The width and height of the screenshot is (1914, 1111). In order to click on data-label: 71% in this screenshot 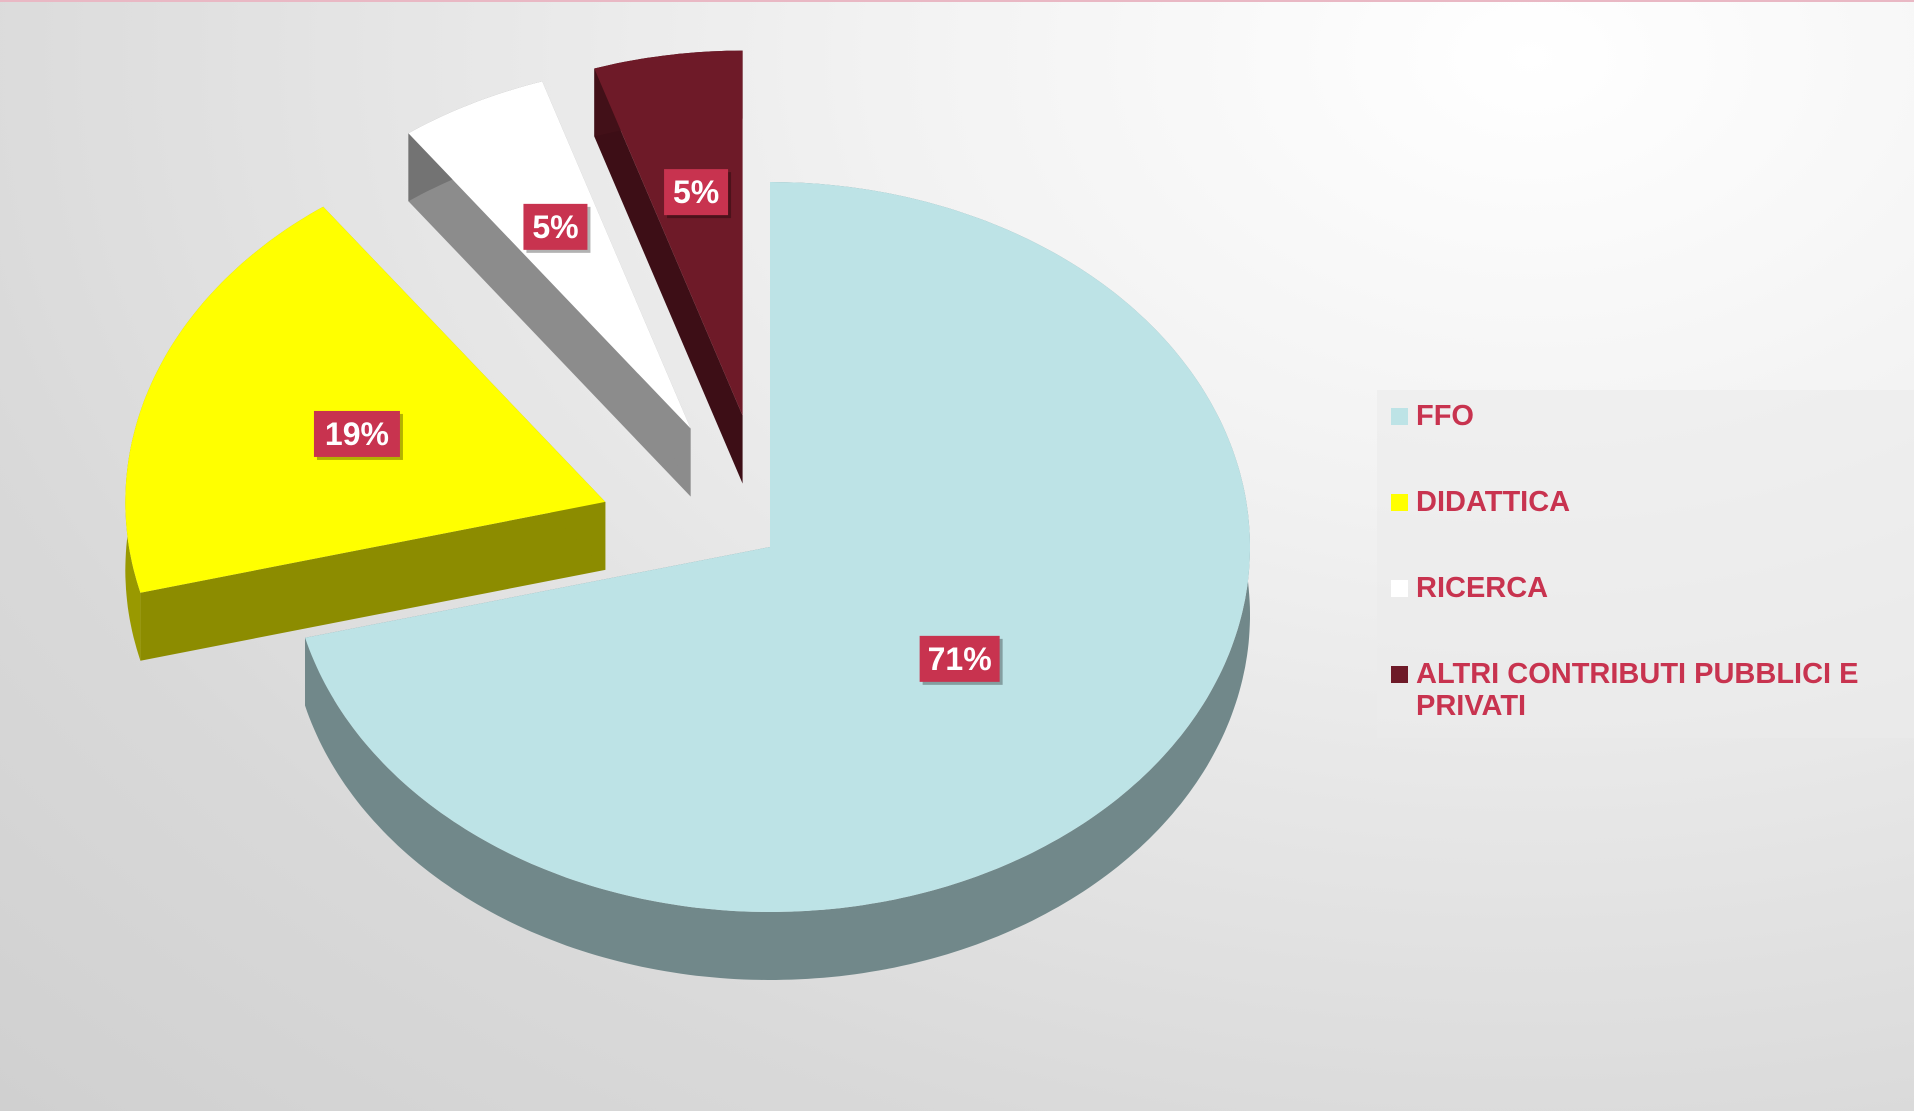, I will do `click(960, 659)`.